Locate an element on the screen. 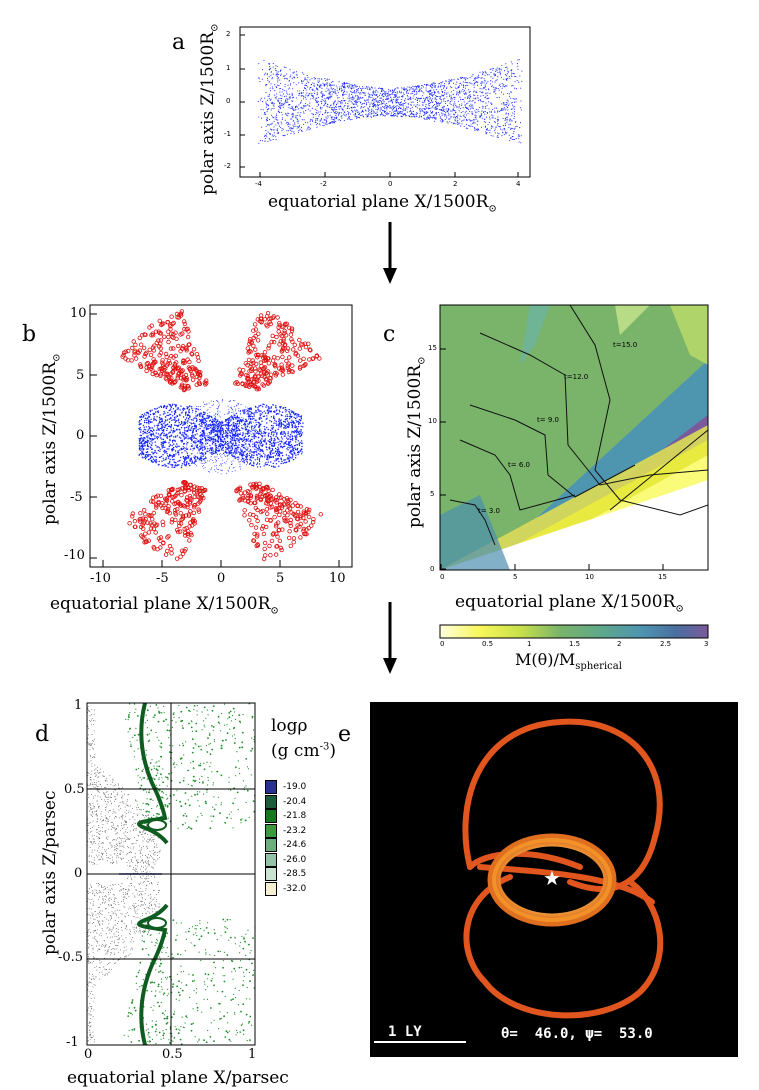 The image size is (759, 1090). panel-d-xtick: 1 is located at coordinates (252, 1054).